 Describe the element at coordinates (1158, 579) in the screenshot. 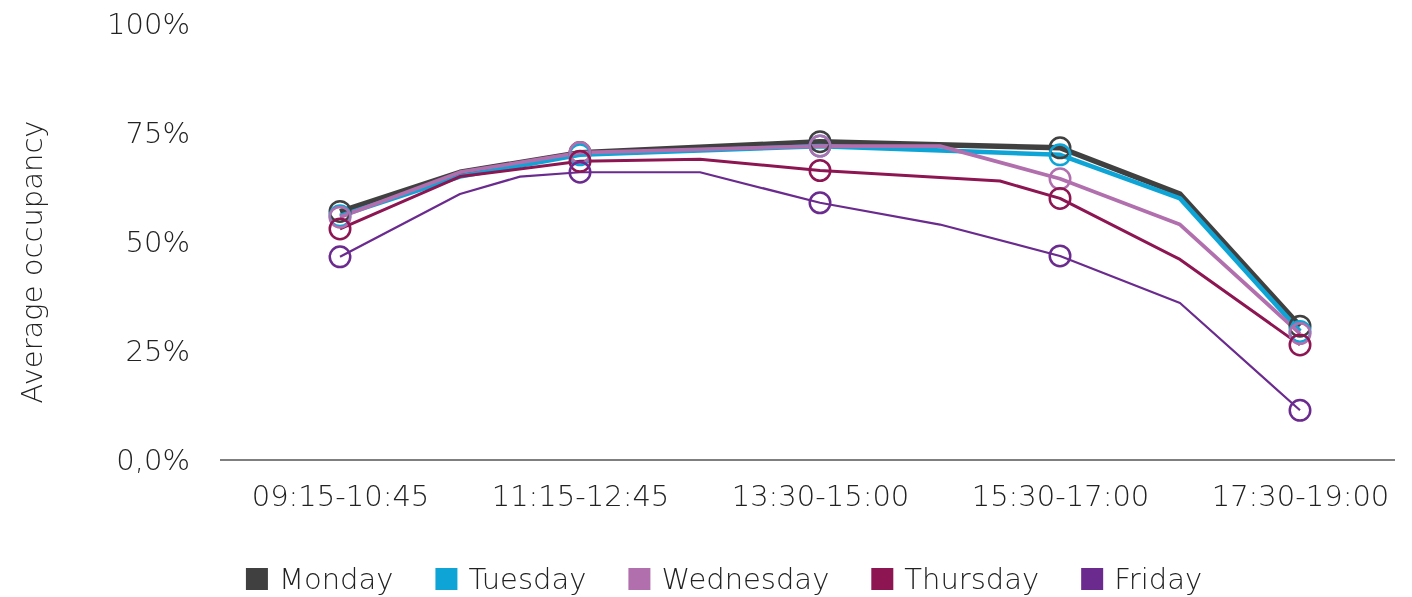

I see `legend-label: Friday` at that location.